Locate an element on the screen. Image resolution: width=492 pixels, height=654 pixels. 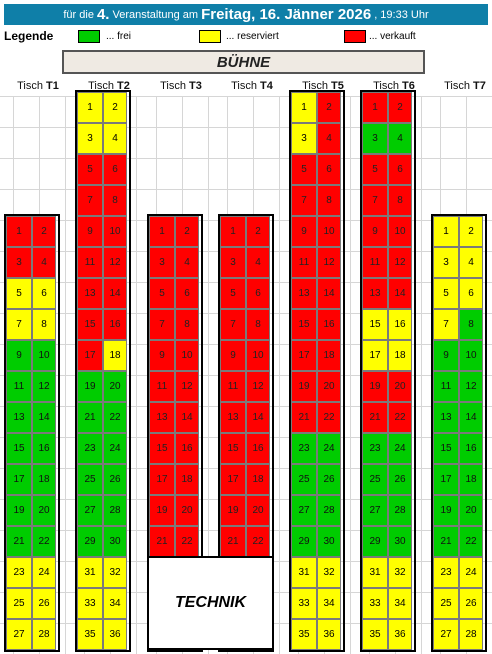
seat-t6-9: 9 is located at coordinates (375, 231).